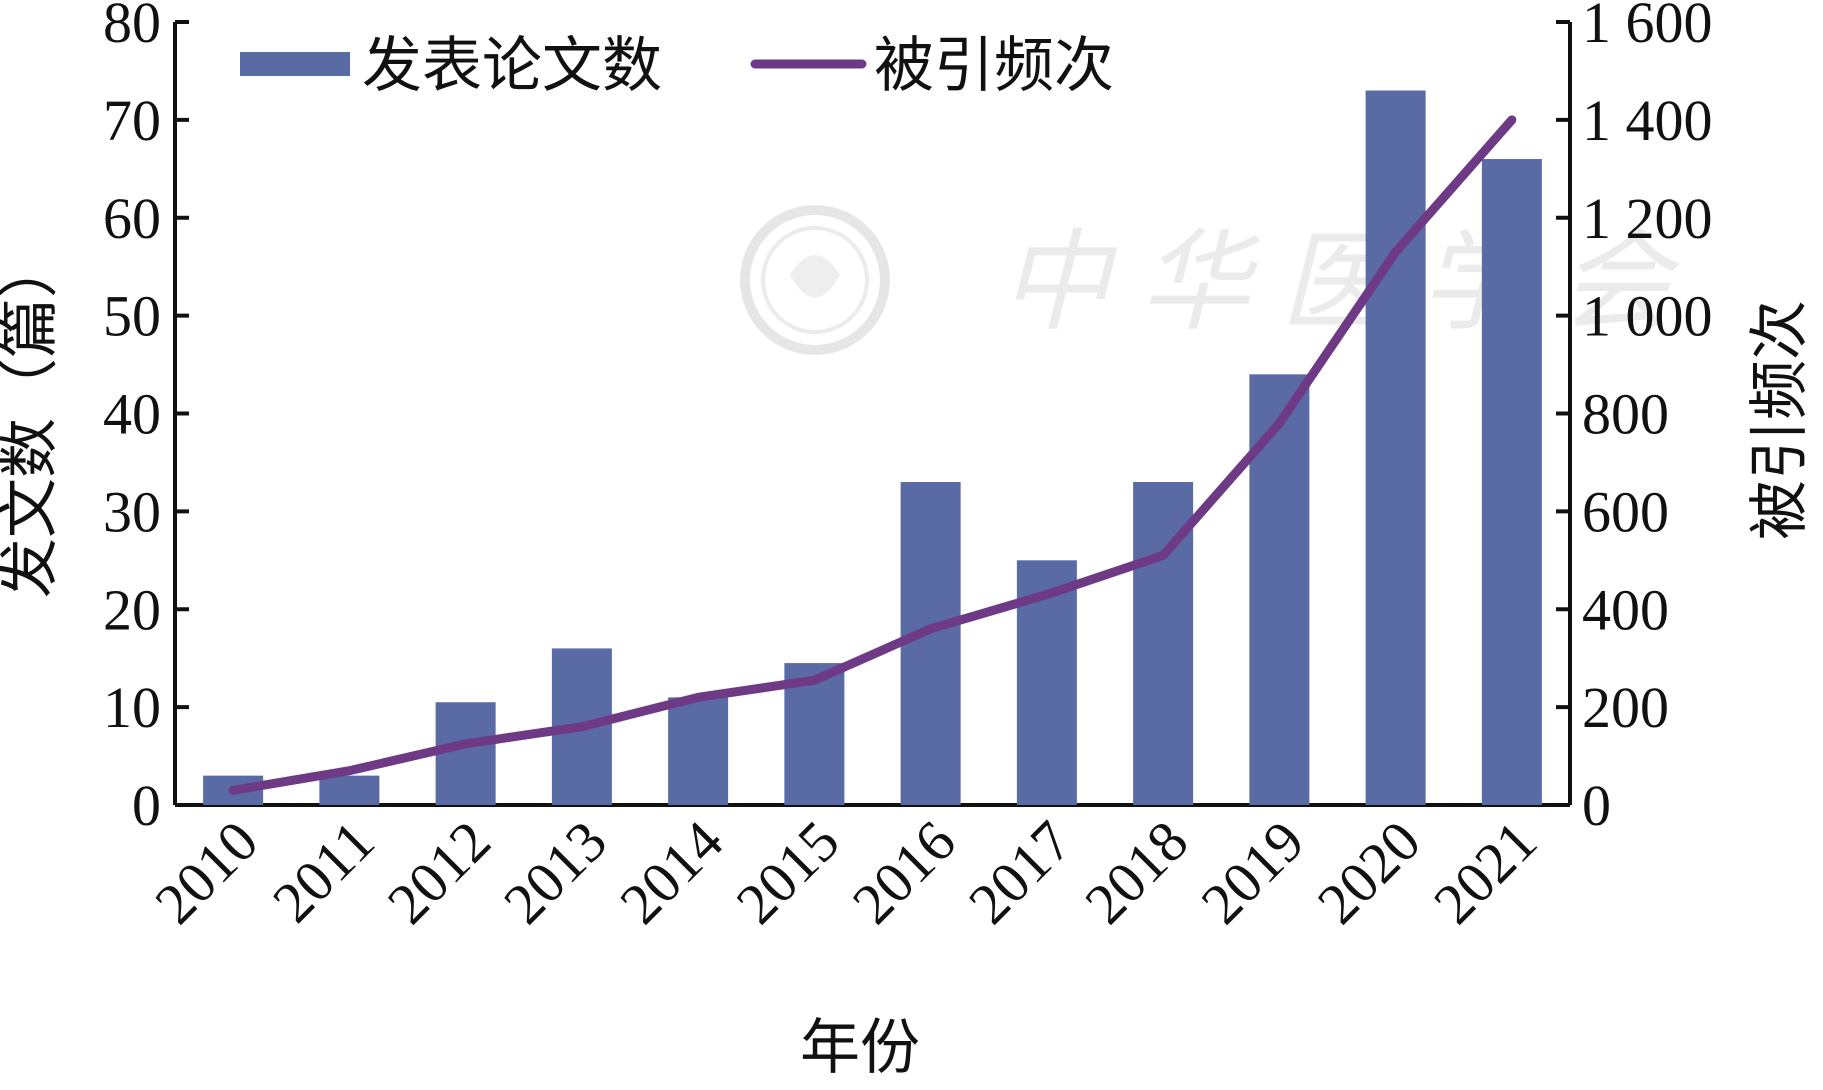 This screenshot has width=1823, height=1090. I want to click on y-axis-title: 发文数（篇）, so click(31, 418).